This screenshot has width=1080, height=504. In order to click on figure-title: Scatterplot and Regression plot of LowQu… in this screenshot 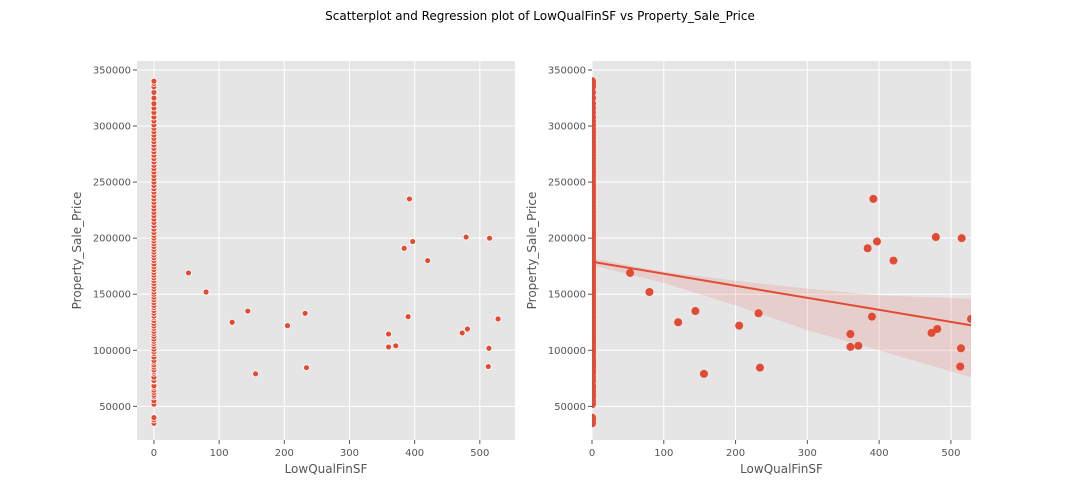, I will do `click(540, 16)`.